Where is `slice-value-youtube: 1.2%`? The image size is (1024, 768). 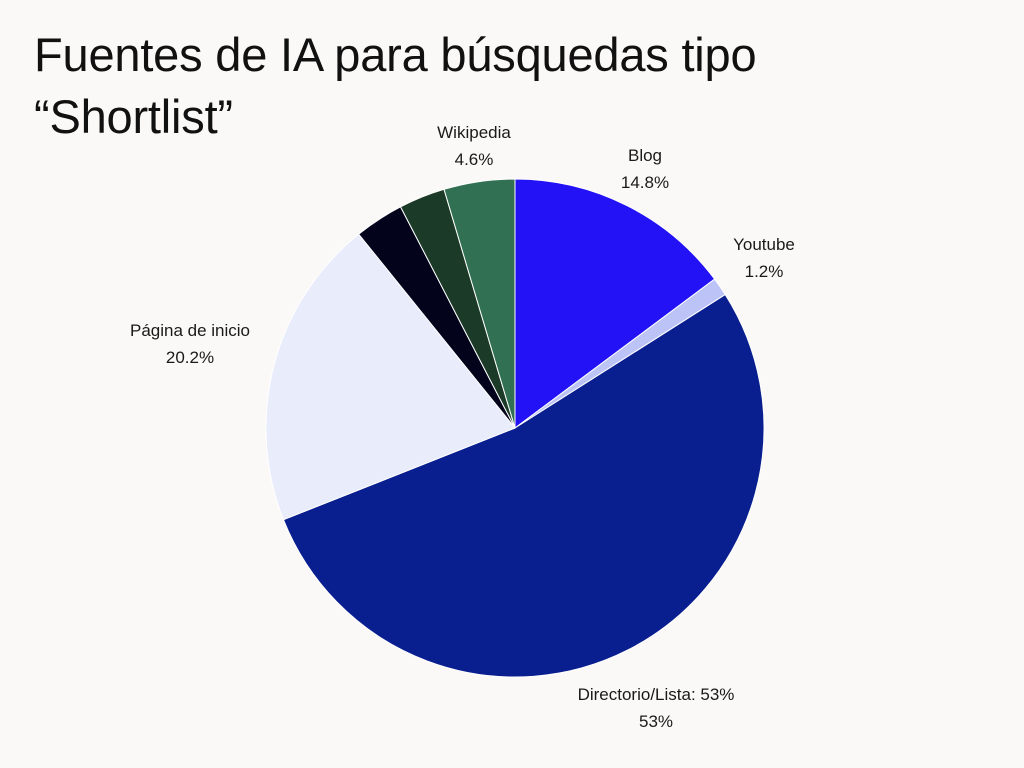 slice-value-youtube: 1.2% is located at coordinates (764, 271).